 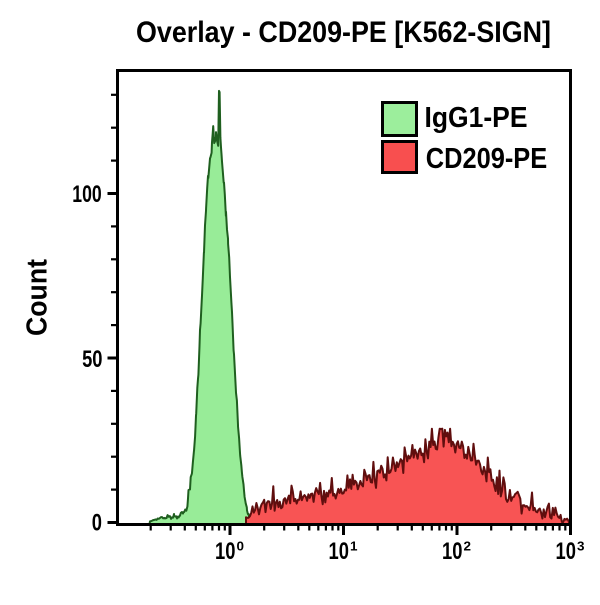 I want to click on svg-text: 3, so click(x=581, y=546).